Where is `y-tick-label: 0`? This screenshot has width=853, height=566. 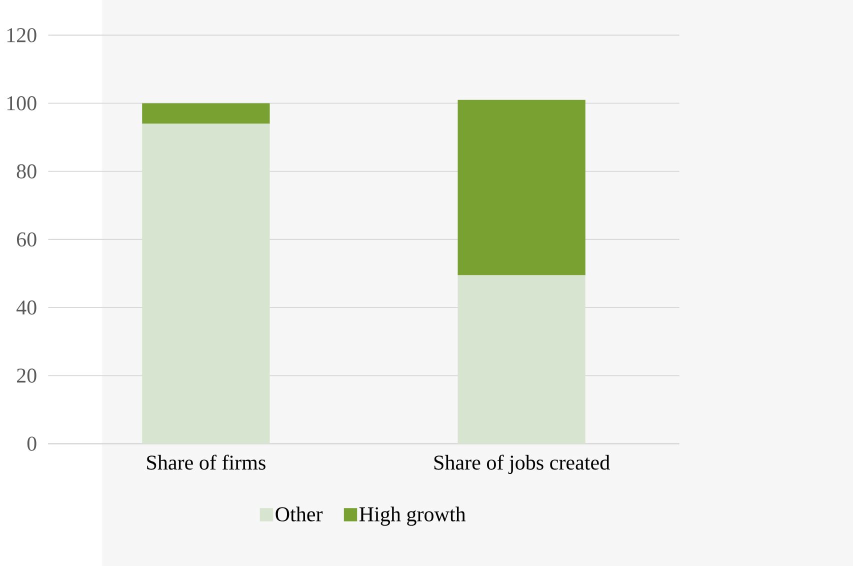
y-tick-label: 0 is located at coordinates (31, 443).